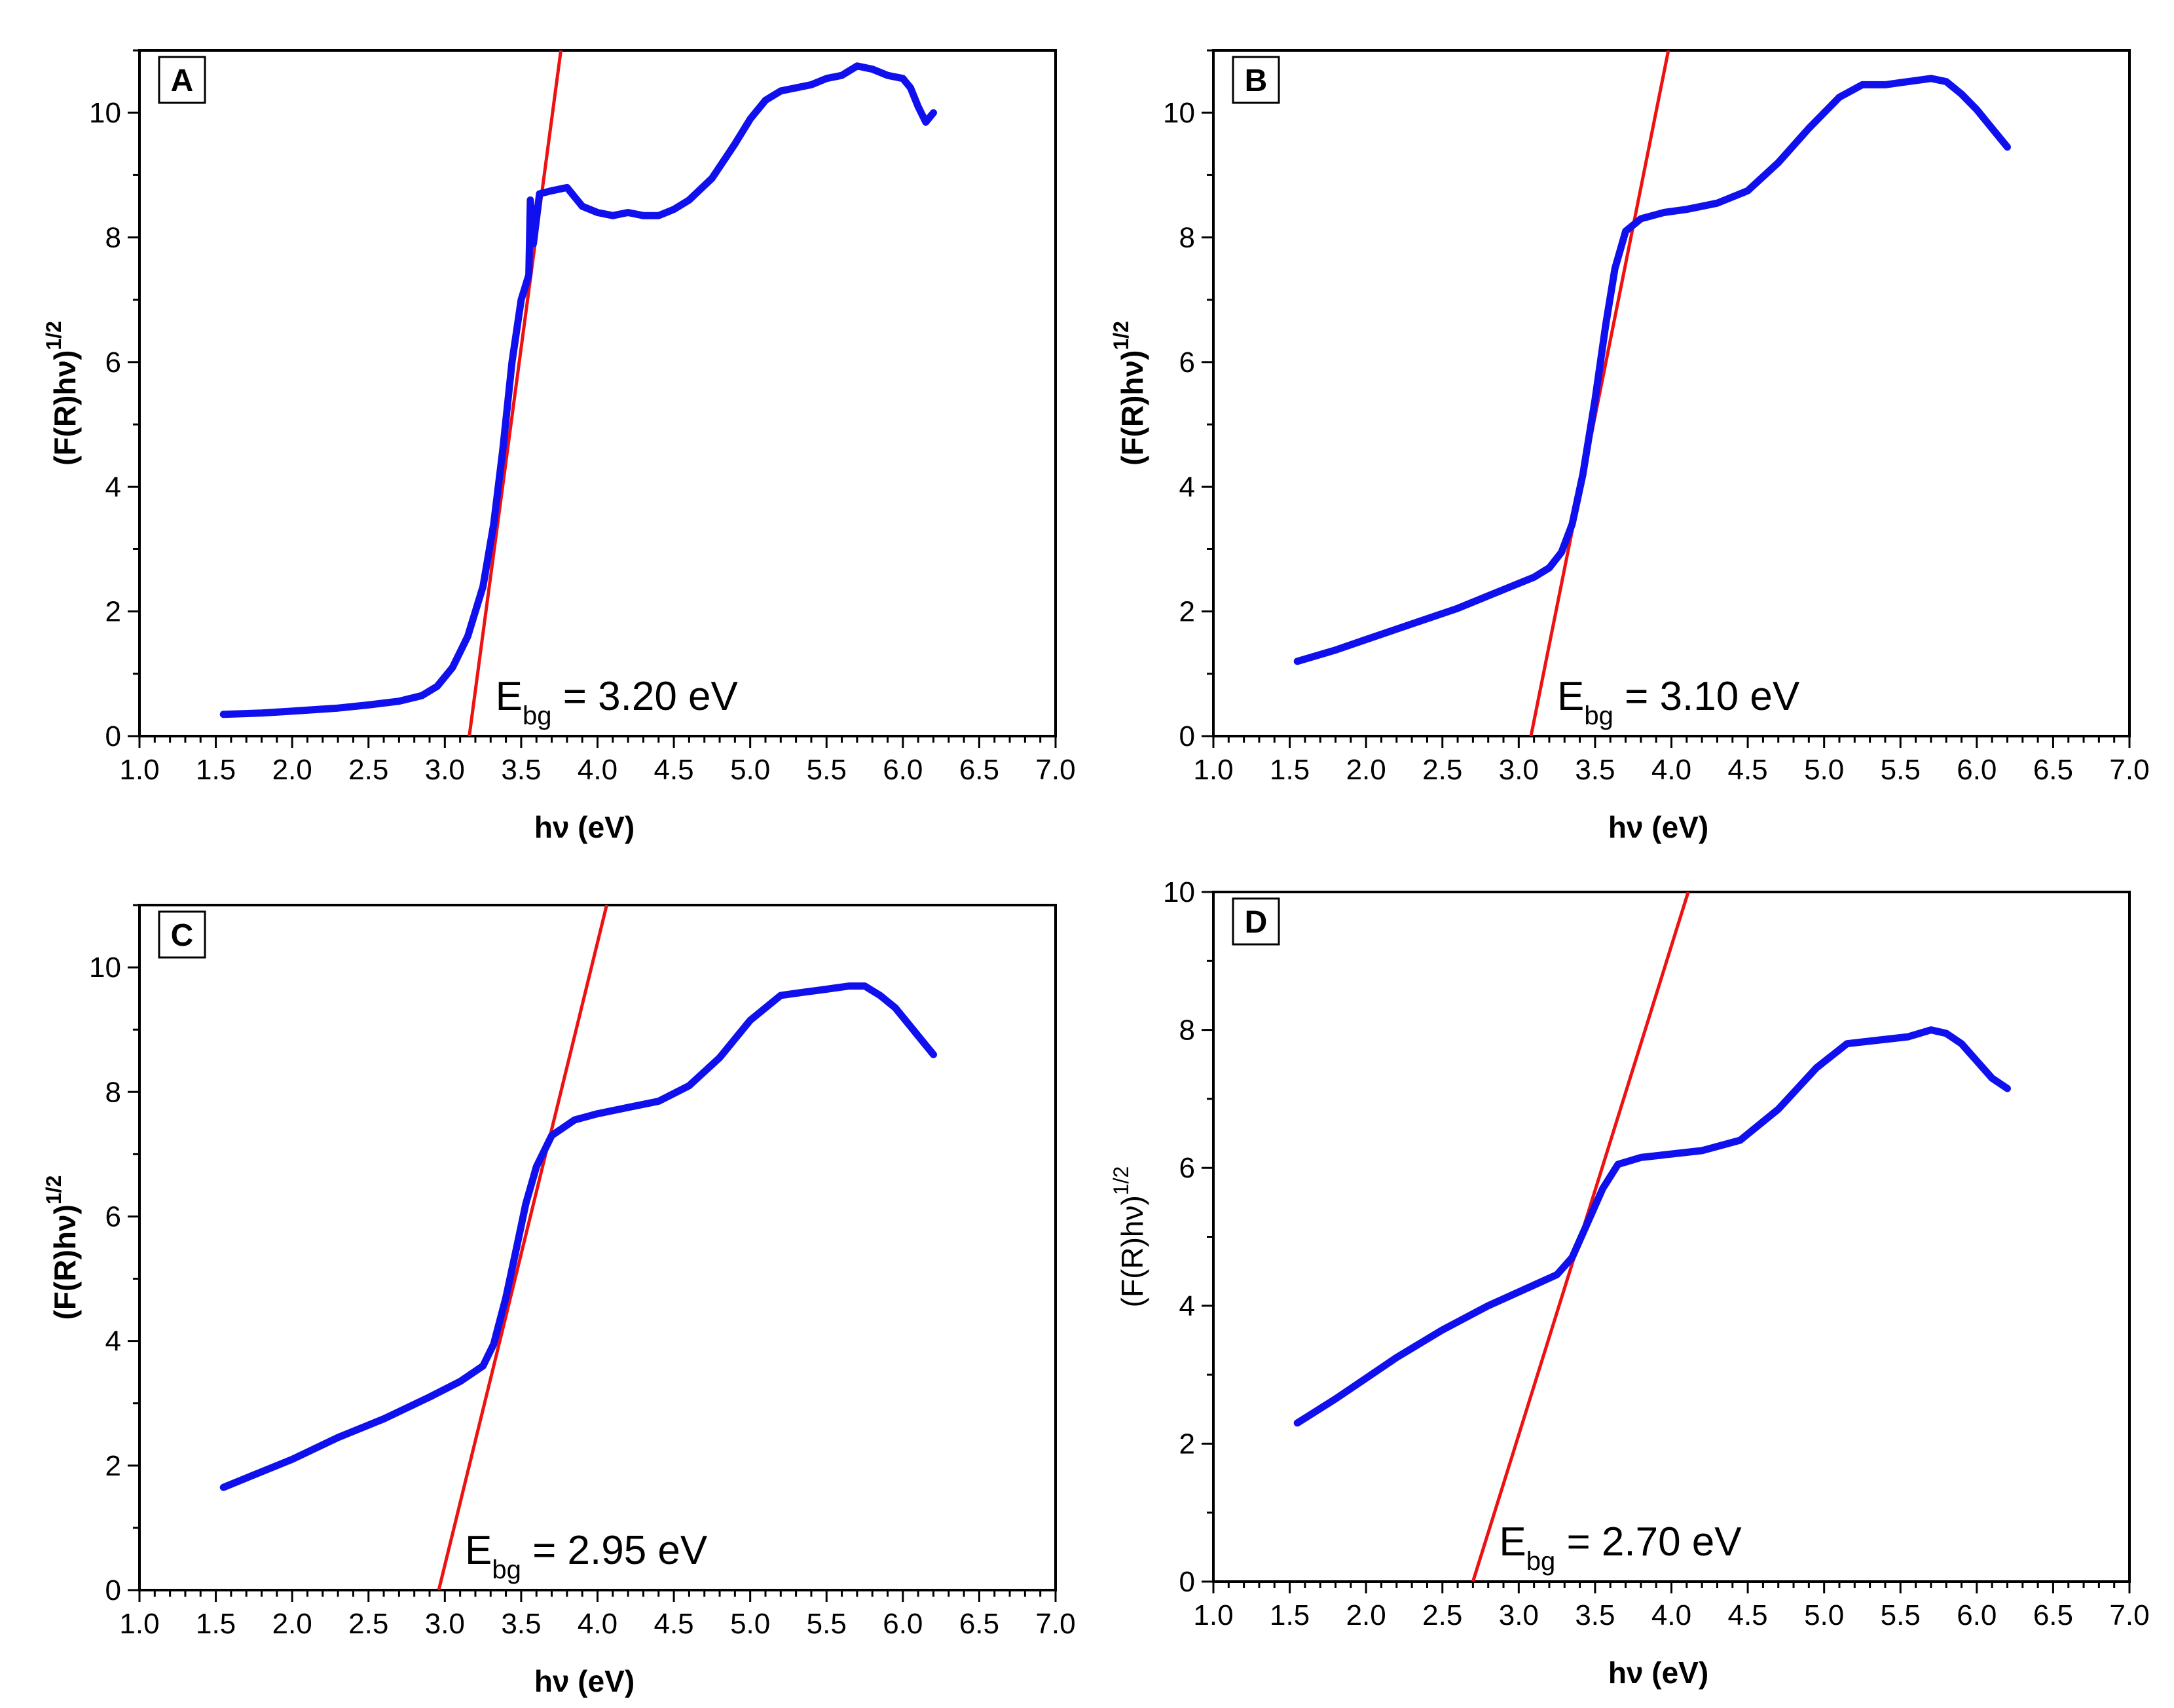 The image size is (2174, 1708). What do you see at coordinates (1648, 1542) in the screenshot?
I see `band-gap-value: = 2.70 eV` at bounding box center [1648, 1542].